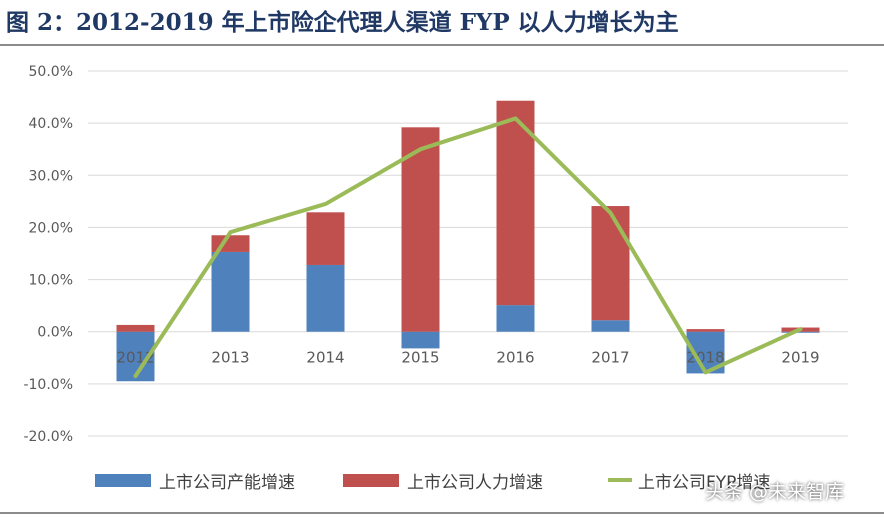  I want to click on watermark: 头条 @未来智库, so click(775, 492).